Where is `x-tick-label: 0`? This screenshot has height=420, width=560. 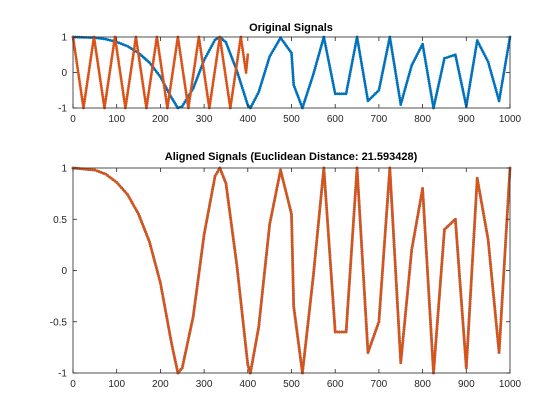
x-tick-label: 0 is located at coordinates (73, 384).